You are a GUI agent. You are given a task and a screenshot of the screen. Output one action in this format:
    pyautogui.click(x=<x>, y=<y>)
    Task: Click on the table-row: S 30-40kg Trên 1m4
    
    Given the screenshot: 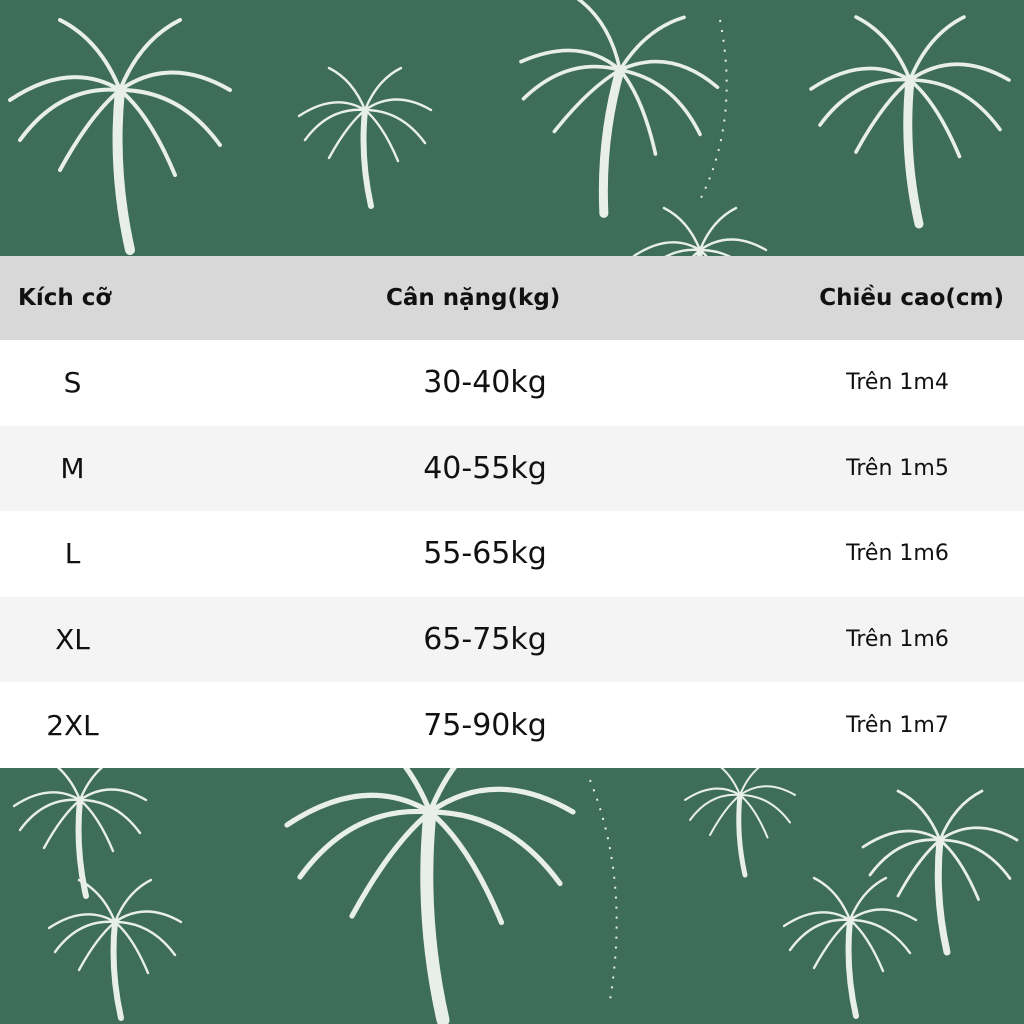 What is the action you would take?
    pyautogui.click(x=512, y=383)
    